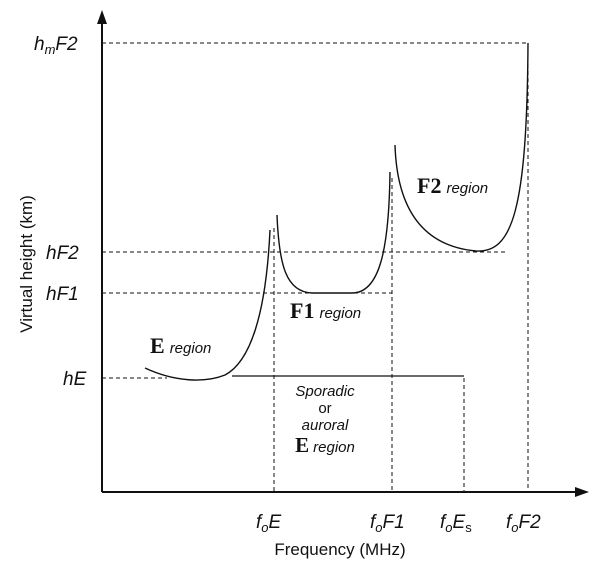  Describe the element at coordinates (461, 147) in the screenshot. I see `f2-region-trace` at that location.